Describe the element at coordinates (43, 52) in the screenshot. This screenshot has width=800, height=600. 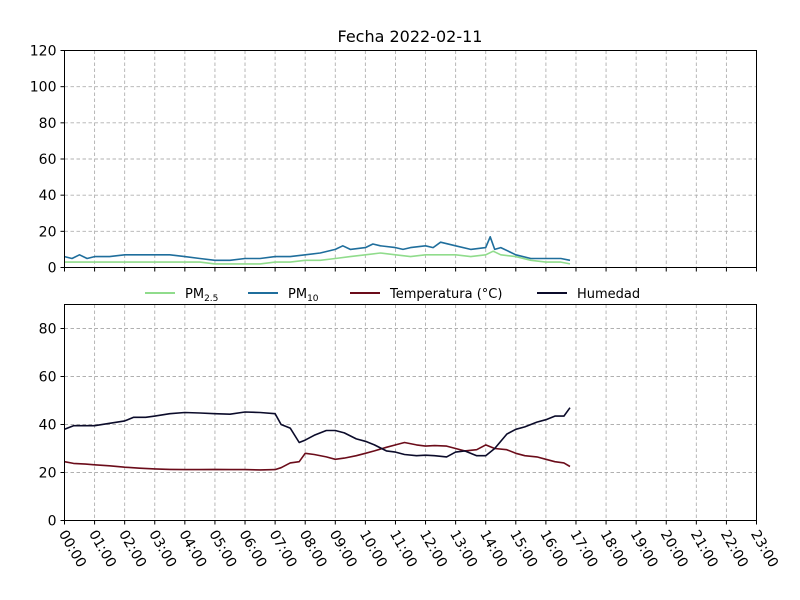
I see `top-y-tick-label: 120` at that location.